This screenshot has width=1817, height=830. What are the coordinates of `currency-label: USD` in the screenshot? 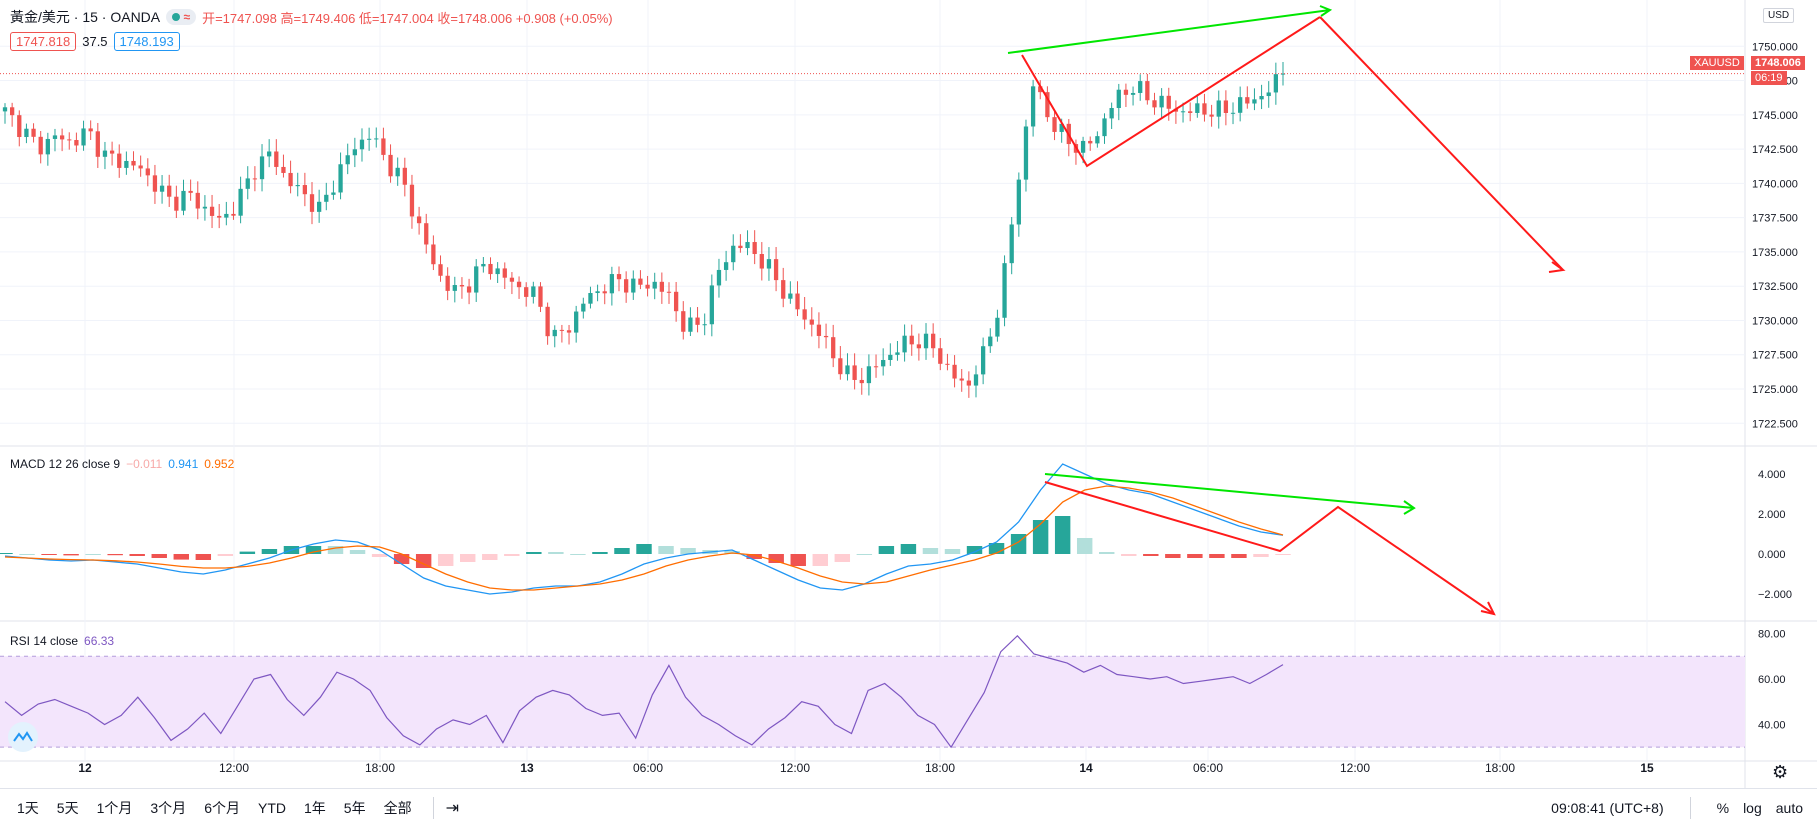 It's located at (1779, 15).